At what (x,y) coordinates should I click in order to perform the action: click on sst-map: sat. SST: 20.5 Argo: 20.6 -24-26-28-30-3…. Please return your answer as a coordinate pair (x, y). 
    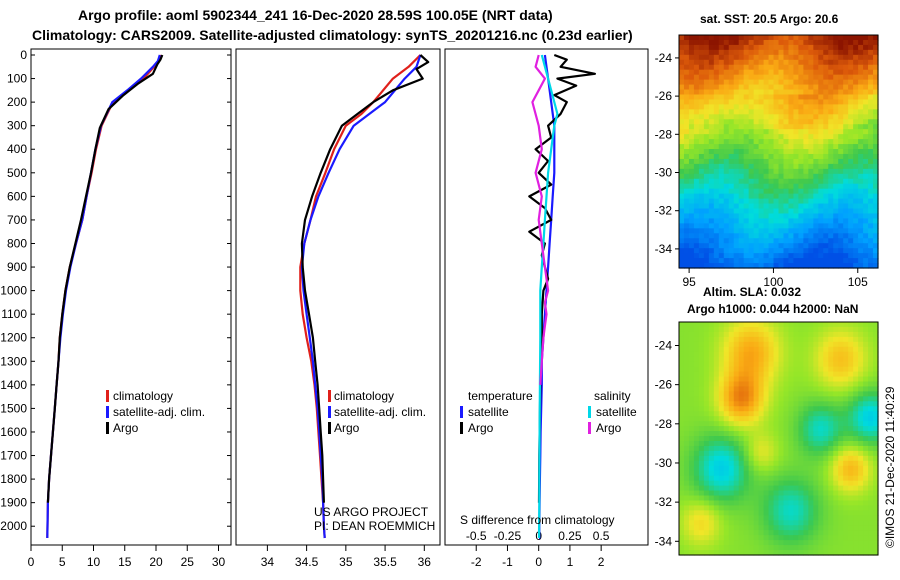
    Looking at the image, I should click on (767, 150).